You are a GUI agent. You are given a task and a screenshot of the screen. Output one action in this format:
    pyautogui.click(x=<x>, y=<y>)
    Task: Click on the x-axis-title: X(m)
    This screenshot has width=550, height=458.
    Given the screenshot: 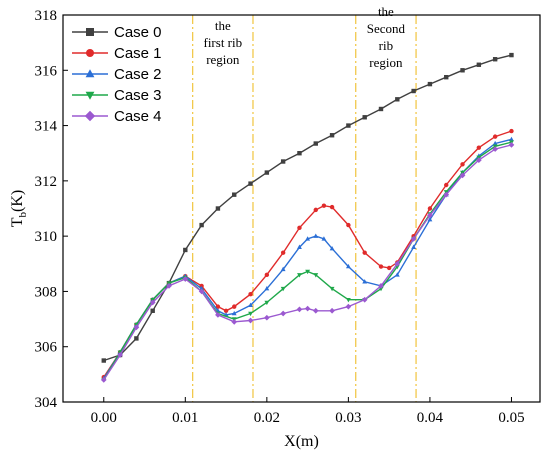 What is the action you would take?
    pyautogui.click(x=301, y=441)
    